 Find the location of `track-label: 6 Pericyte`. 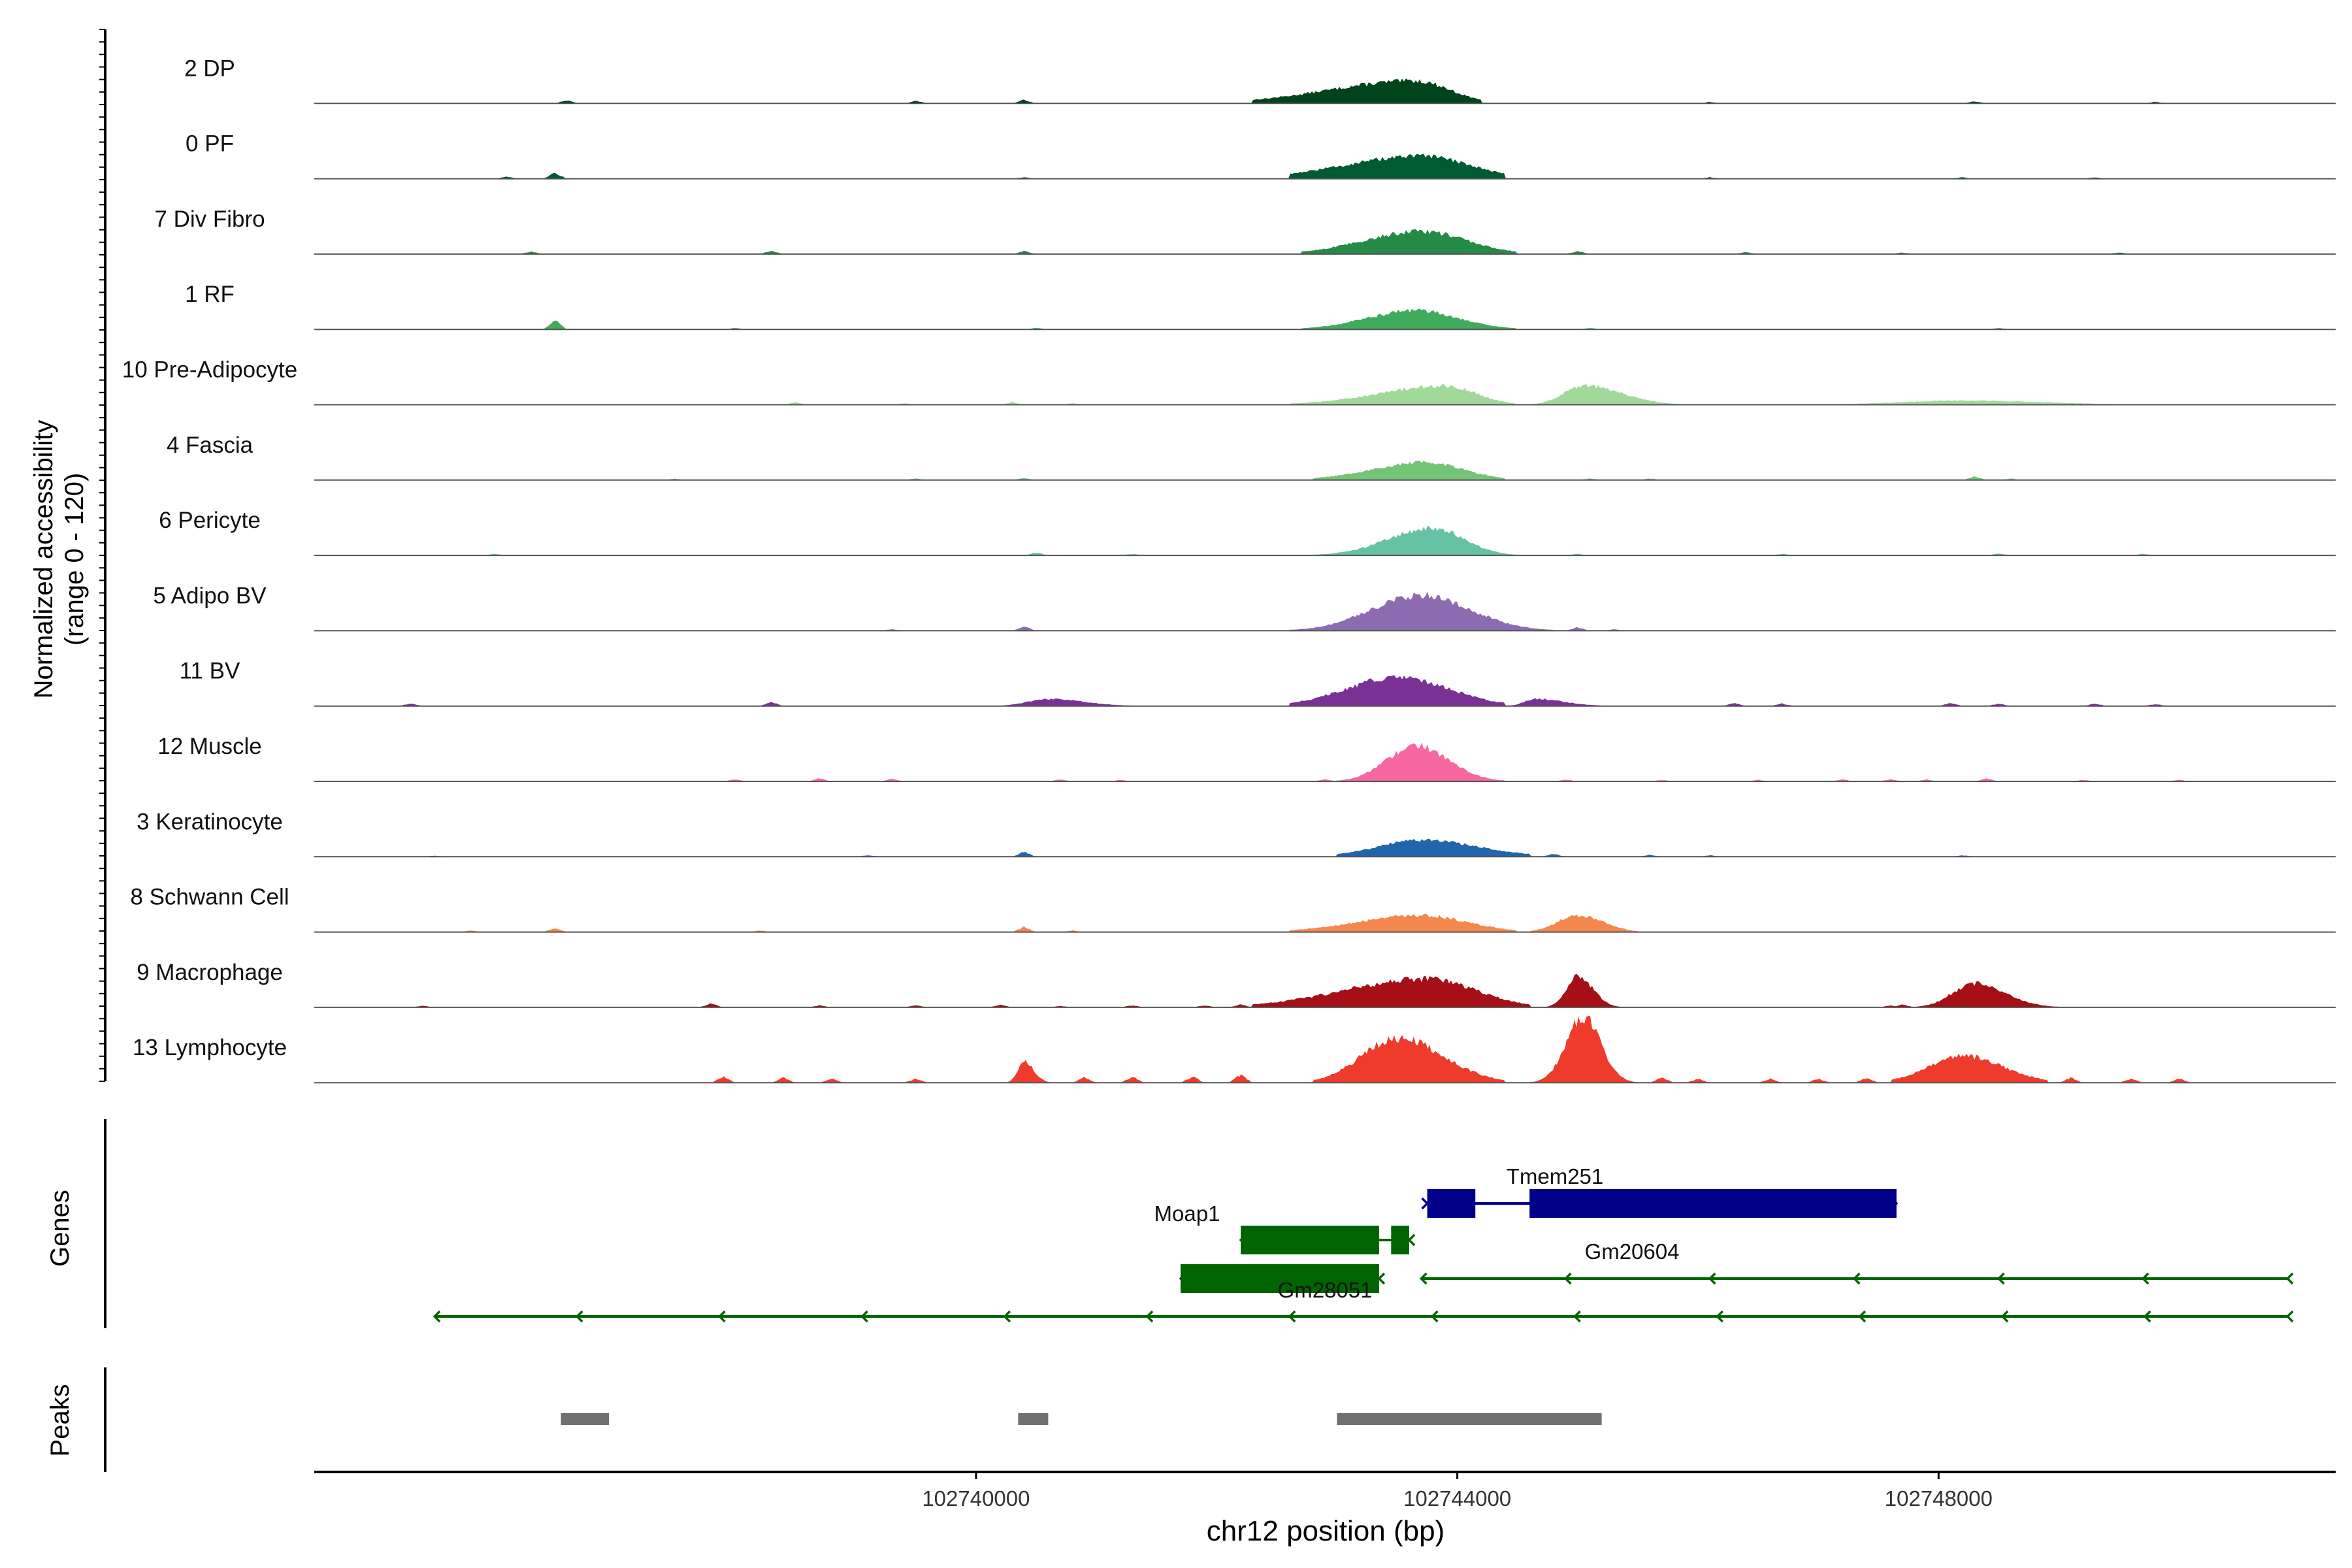

track-label: 6 Pericyte is located at coordinates (210, 520).